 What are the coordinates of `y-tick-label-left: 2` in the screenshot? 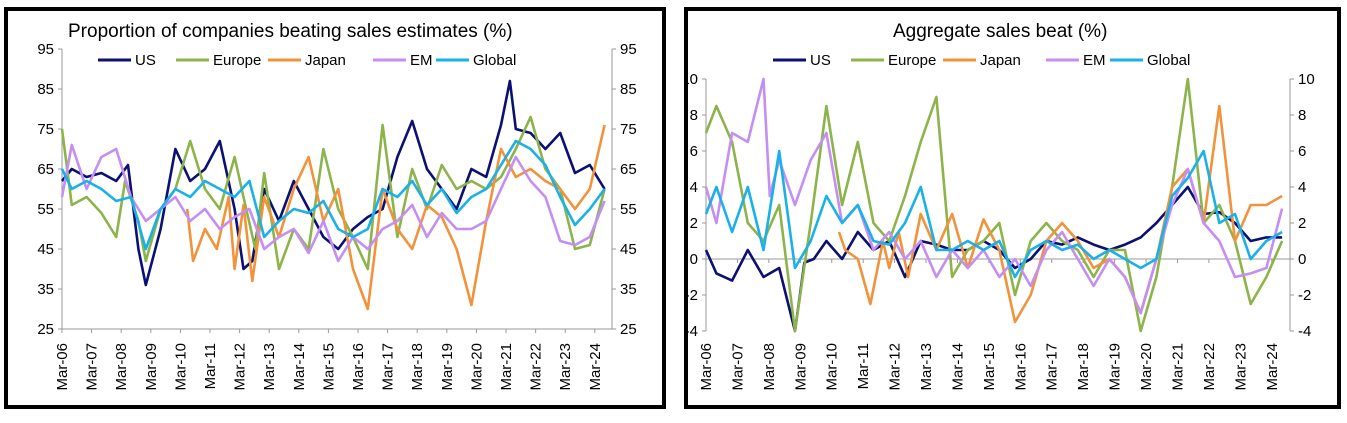 It's located at (694, 223).